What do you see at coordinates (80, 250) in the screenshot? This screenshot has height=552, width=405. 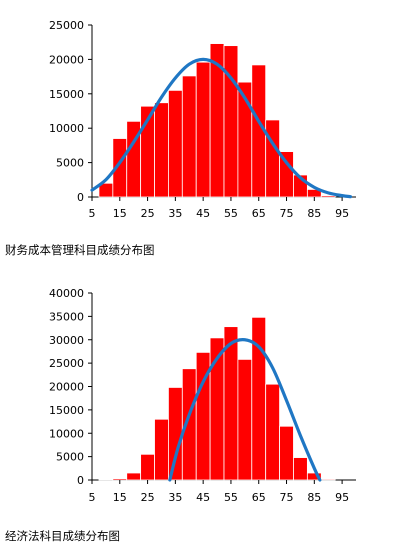 I see `chart-caption-finance-cost: 财务成本管理科目成绩分布图` at bounding box center [80, 250].